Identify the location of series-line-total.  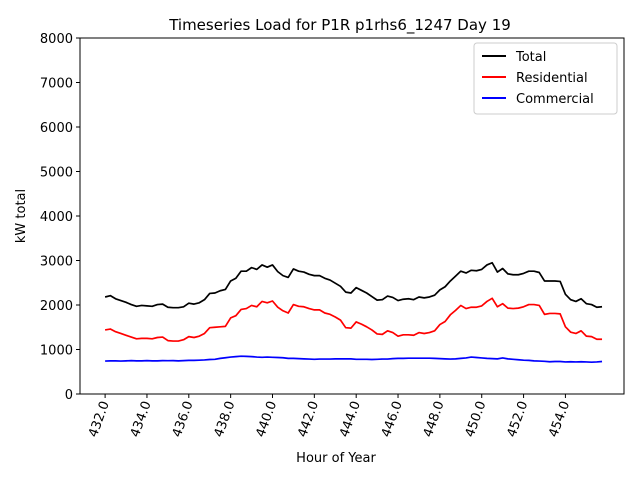
(353, 285).